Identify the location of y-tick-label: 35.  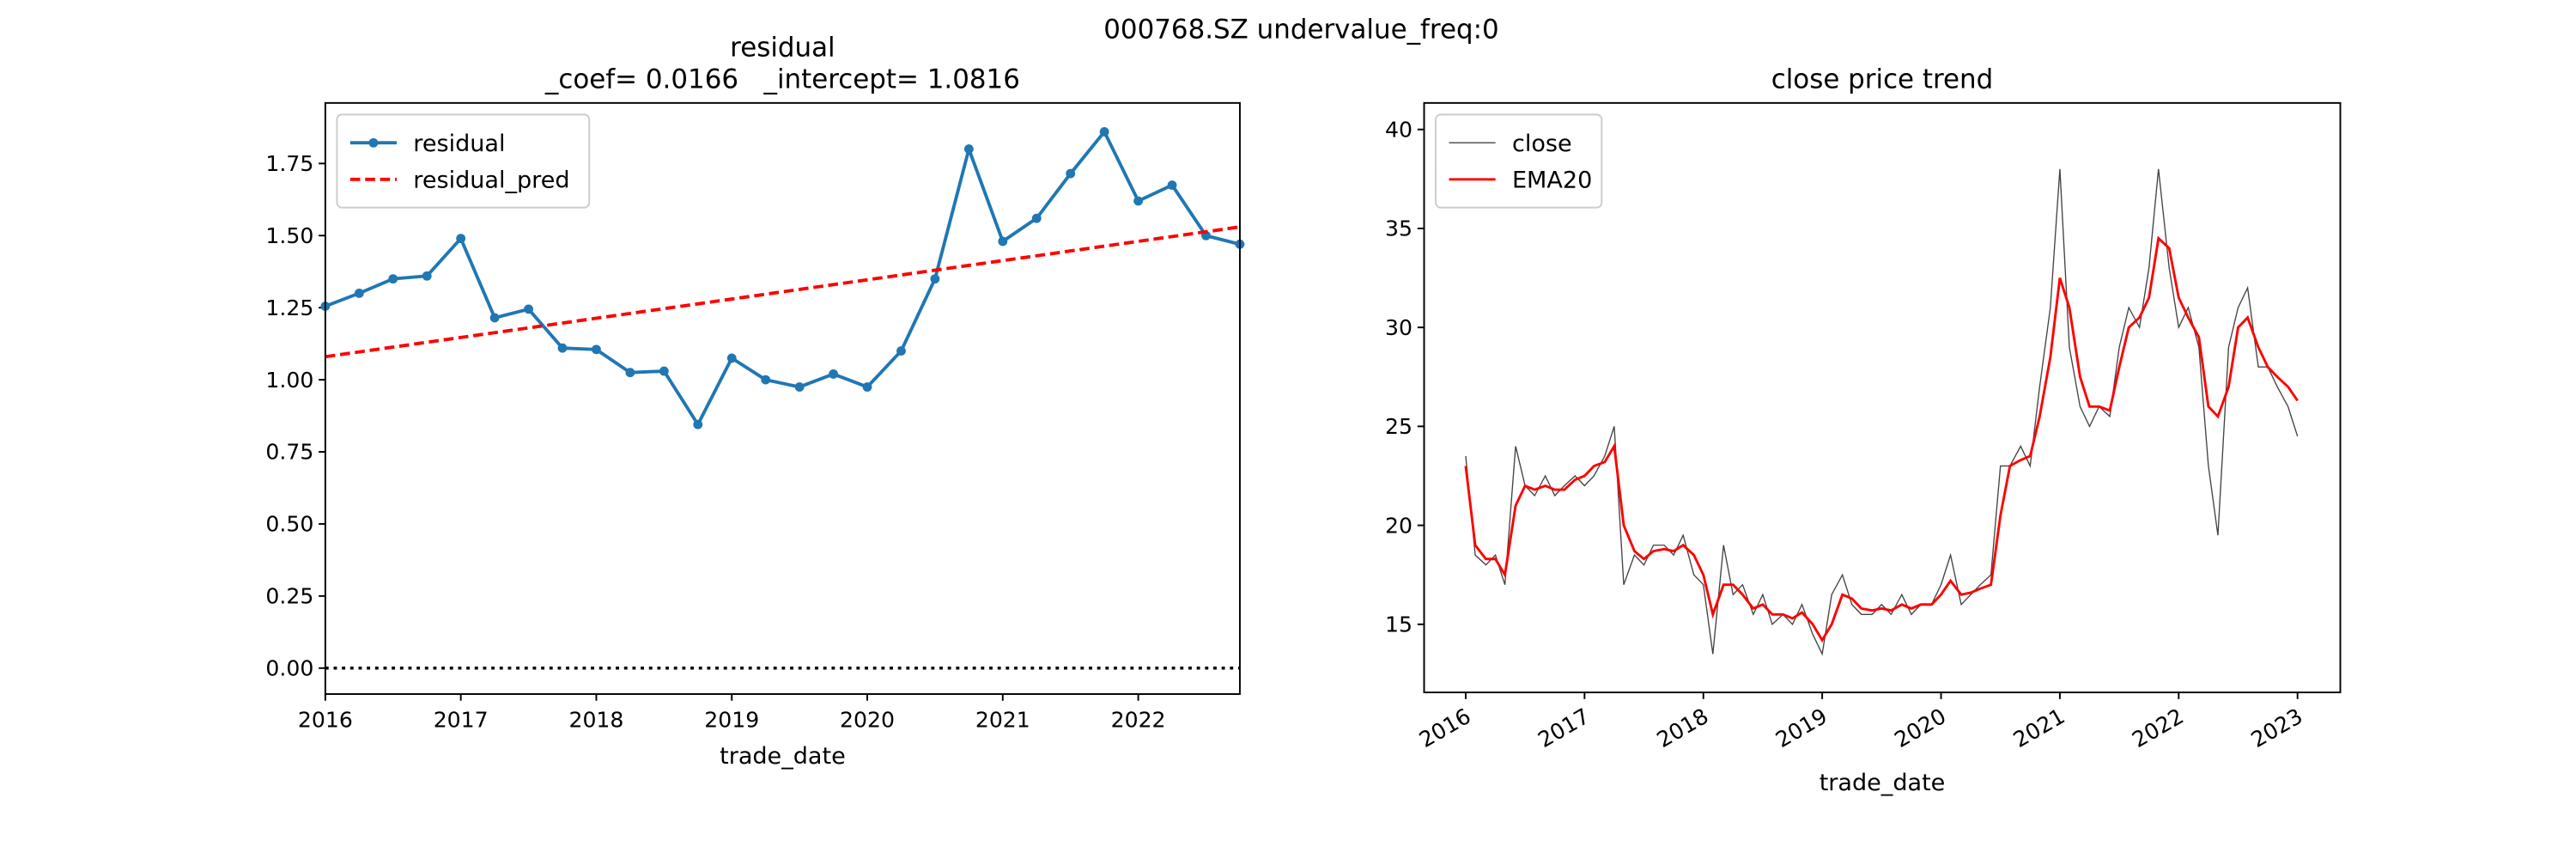
(1399, 229).